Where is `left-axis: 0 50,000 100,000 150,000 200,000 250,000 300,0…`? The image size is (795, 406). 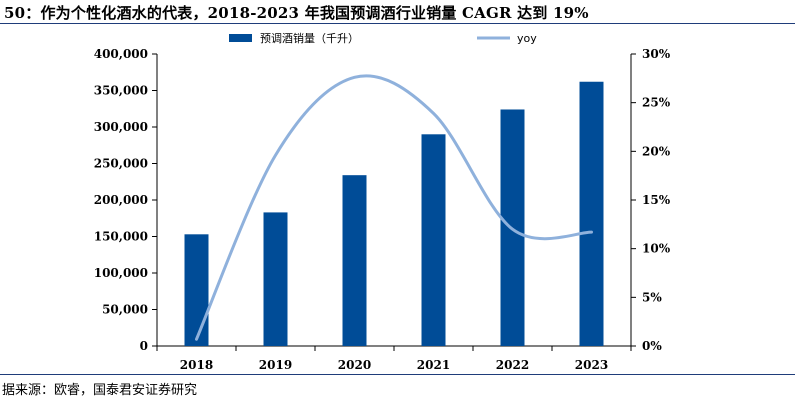 left-axis: 0 50,000 100,000 150,000 200,000 250,000 300,0… is located at coordinates (126, 200).